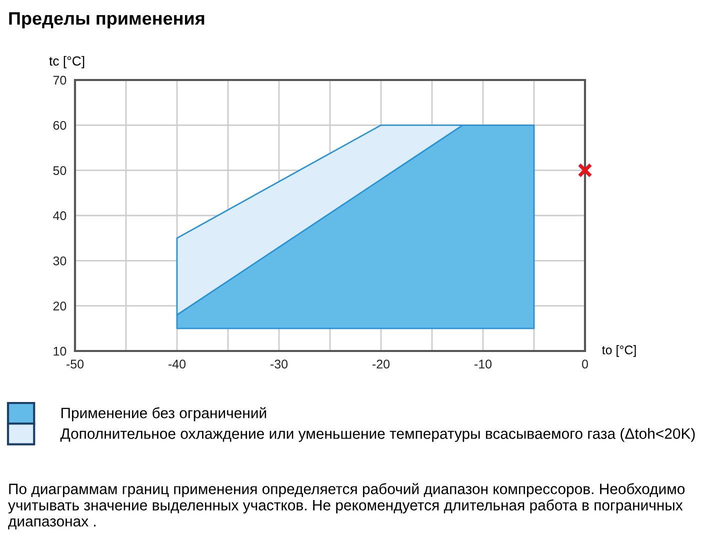 The width and height of the screenshot is (701, 535). Describe the element at coordinates (59, 125) in the screenshot. I see `y-tick-label: 60` at that location.